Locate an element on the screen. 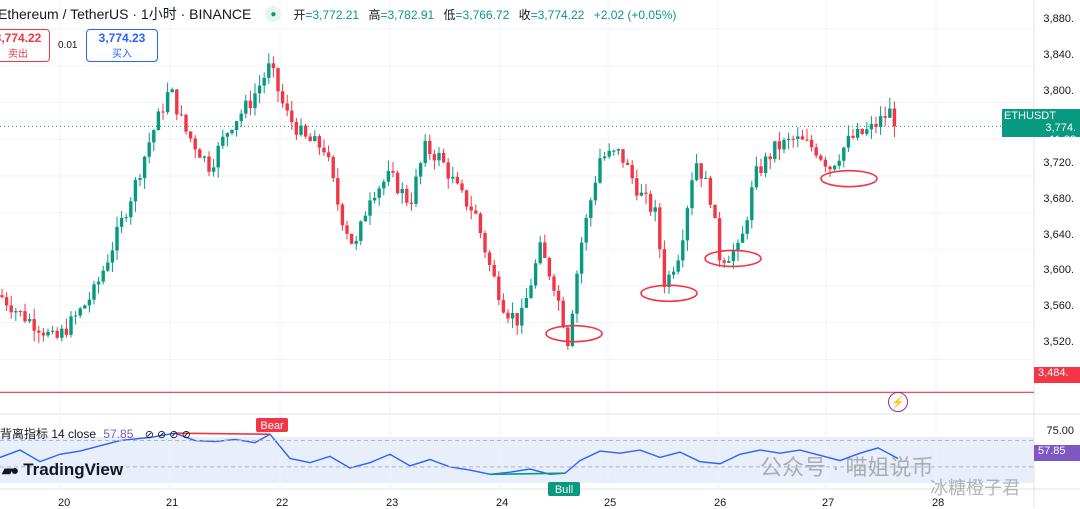  symbol-title: Ethereum / TetherUS · 1小时 · BINANCE is located at coordinates (126, 14).